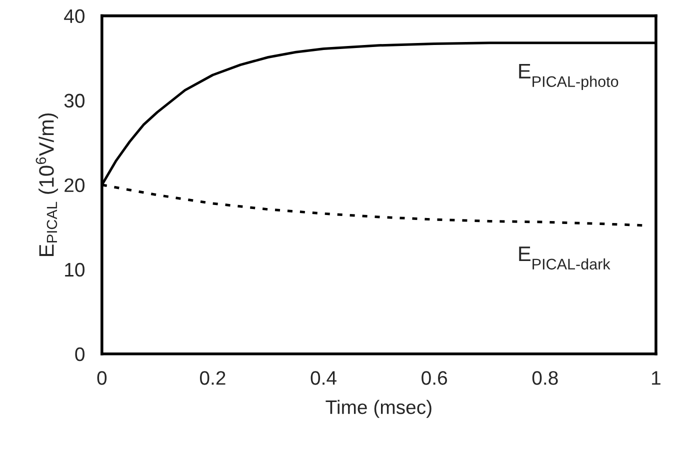 This screenshot has height=452, width=684. I want to click on x-tick-label: 0.4, so click(323, 378).